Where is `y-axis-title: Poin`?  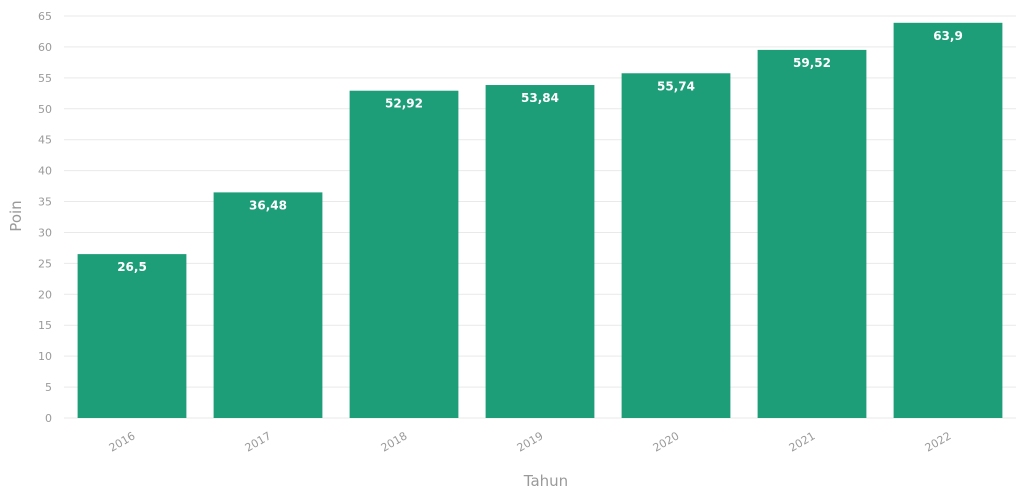
y-axis-title: Poin is located at coordinates (16, 215).